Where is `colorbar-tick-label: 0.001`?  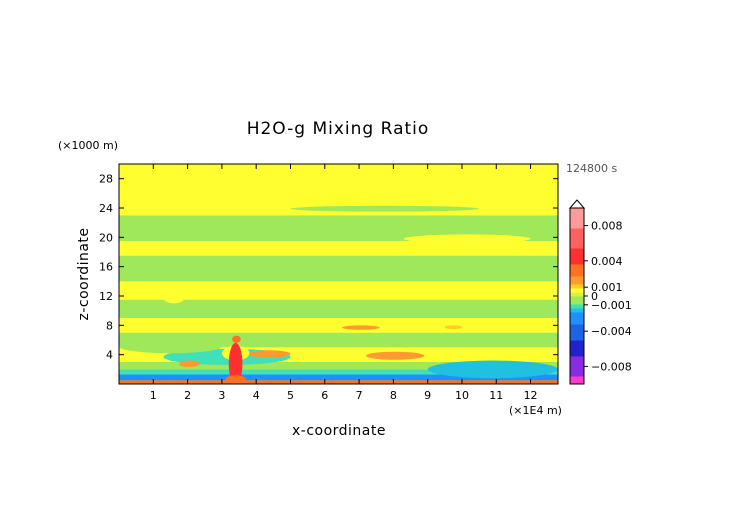 colorbar-tick-label: 0.001 is located at coordinates (607, 287).